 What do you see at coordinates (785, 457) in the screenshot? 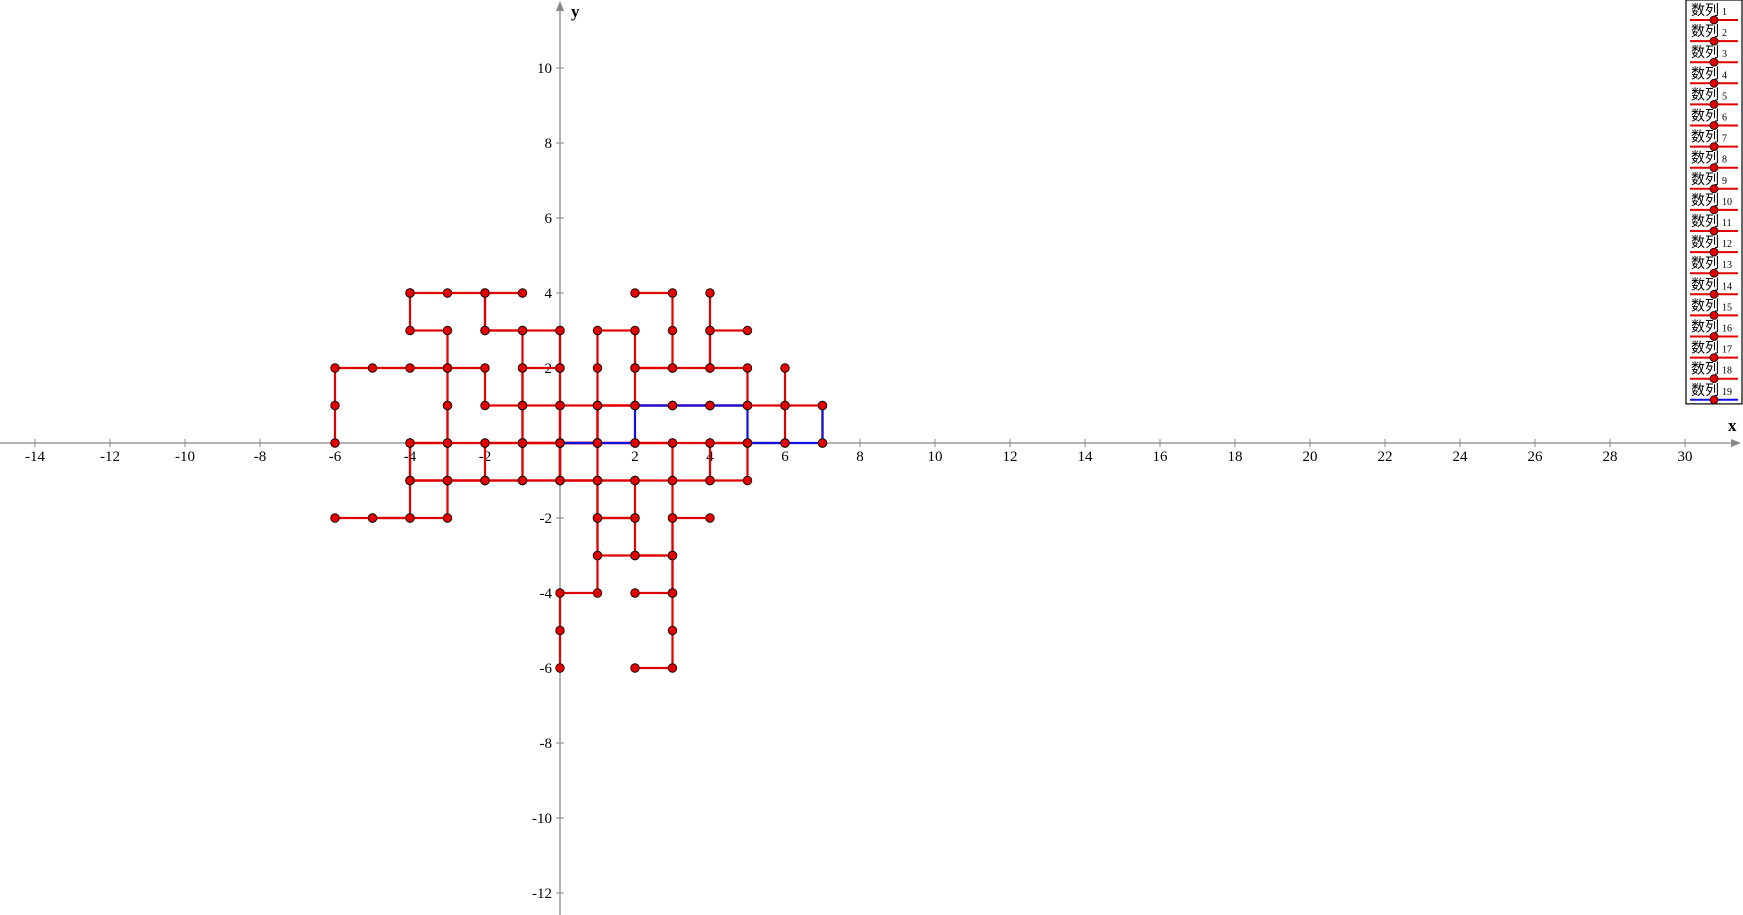
I see `x-tick-label: 6` at bounding box center [785, 457].